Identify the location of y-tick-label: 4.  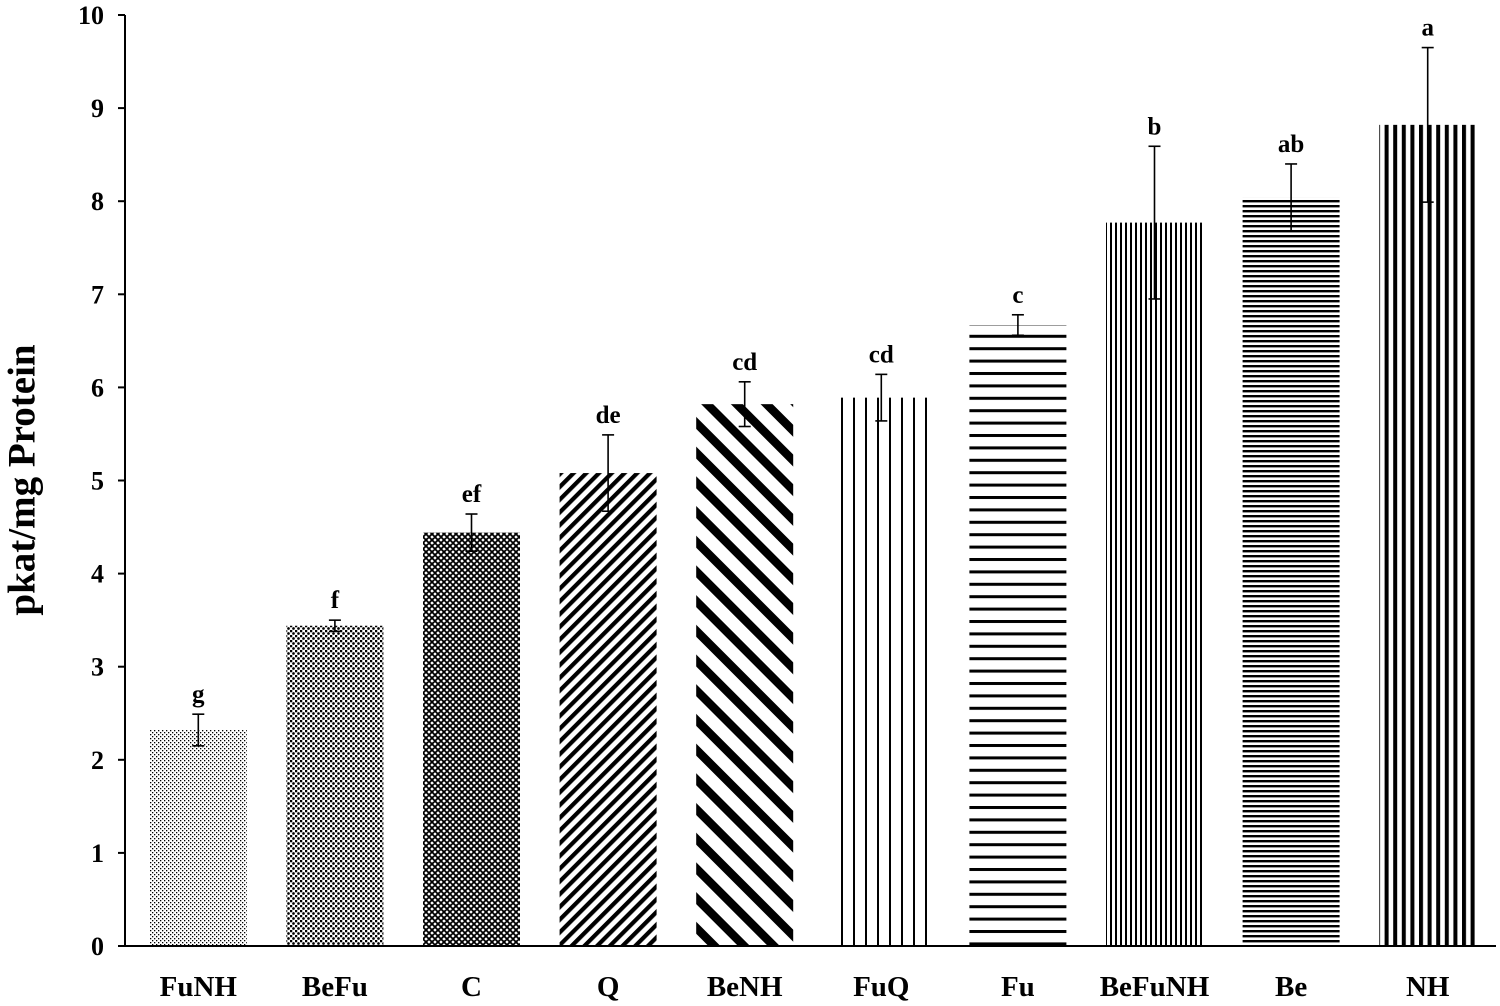
(97, 574).